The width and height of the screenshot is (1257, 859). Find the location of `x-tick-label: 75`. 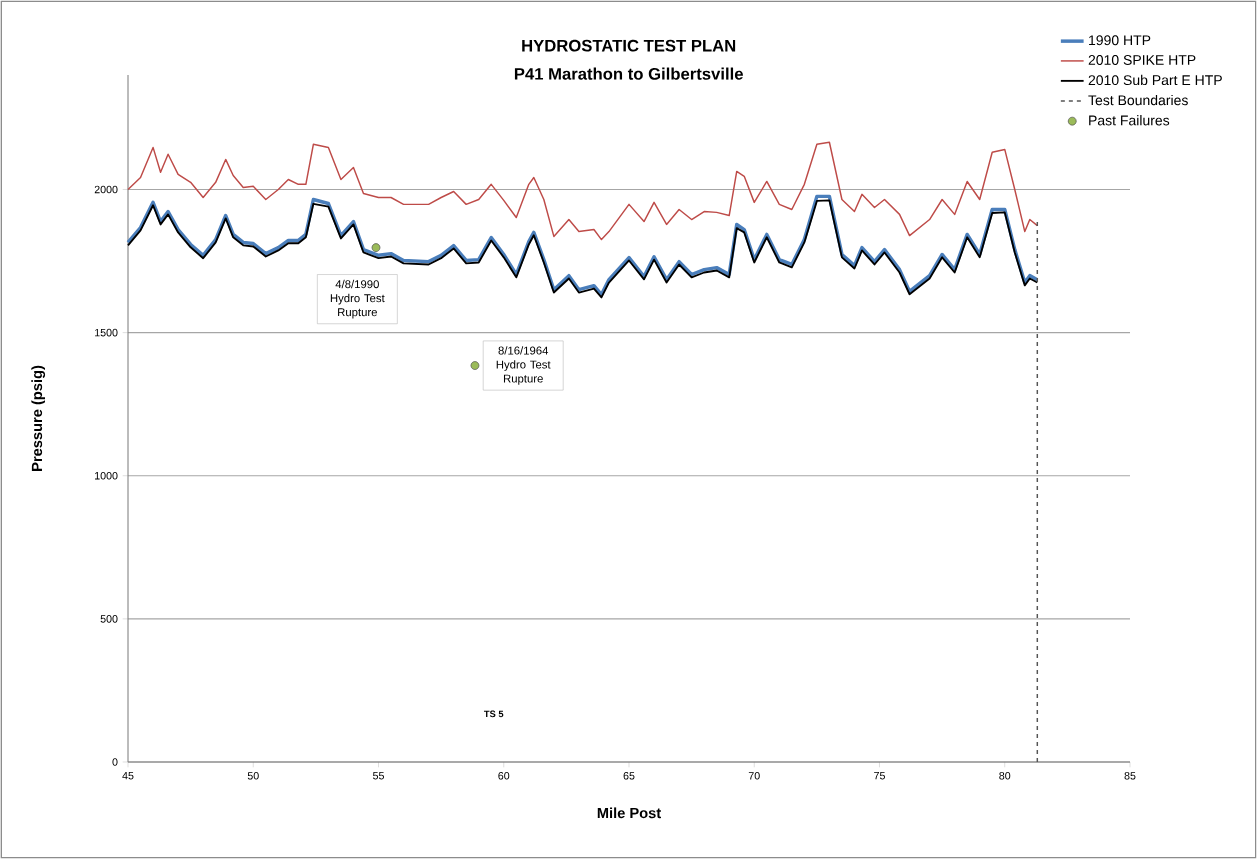

x-tick-label: 75 is located at coordinates (879, 776).